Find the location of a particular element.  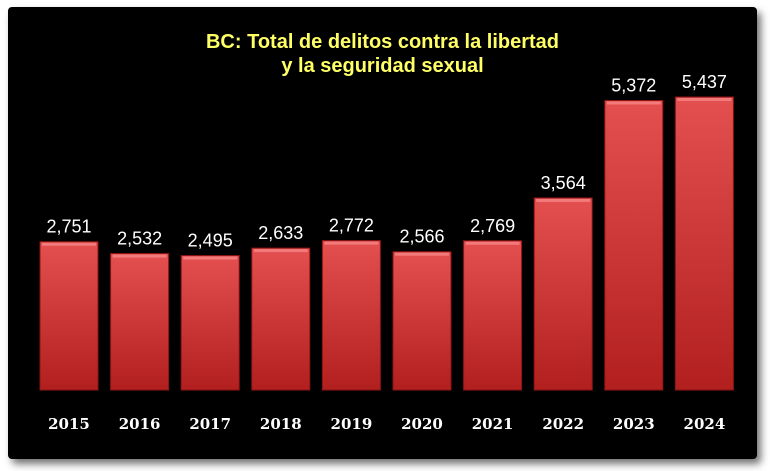

bar-highlight-2022 is located at coordinates (563, 200).